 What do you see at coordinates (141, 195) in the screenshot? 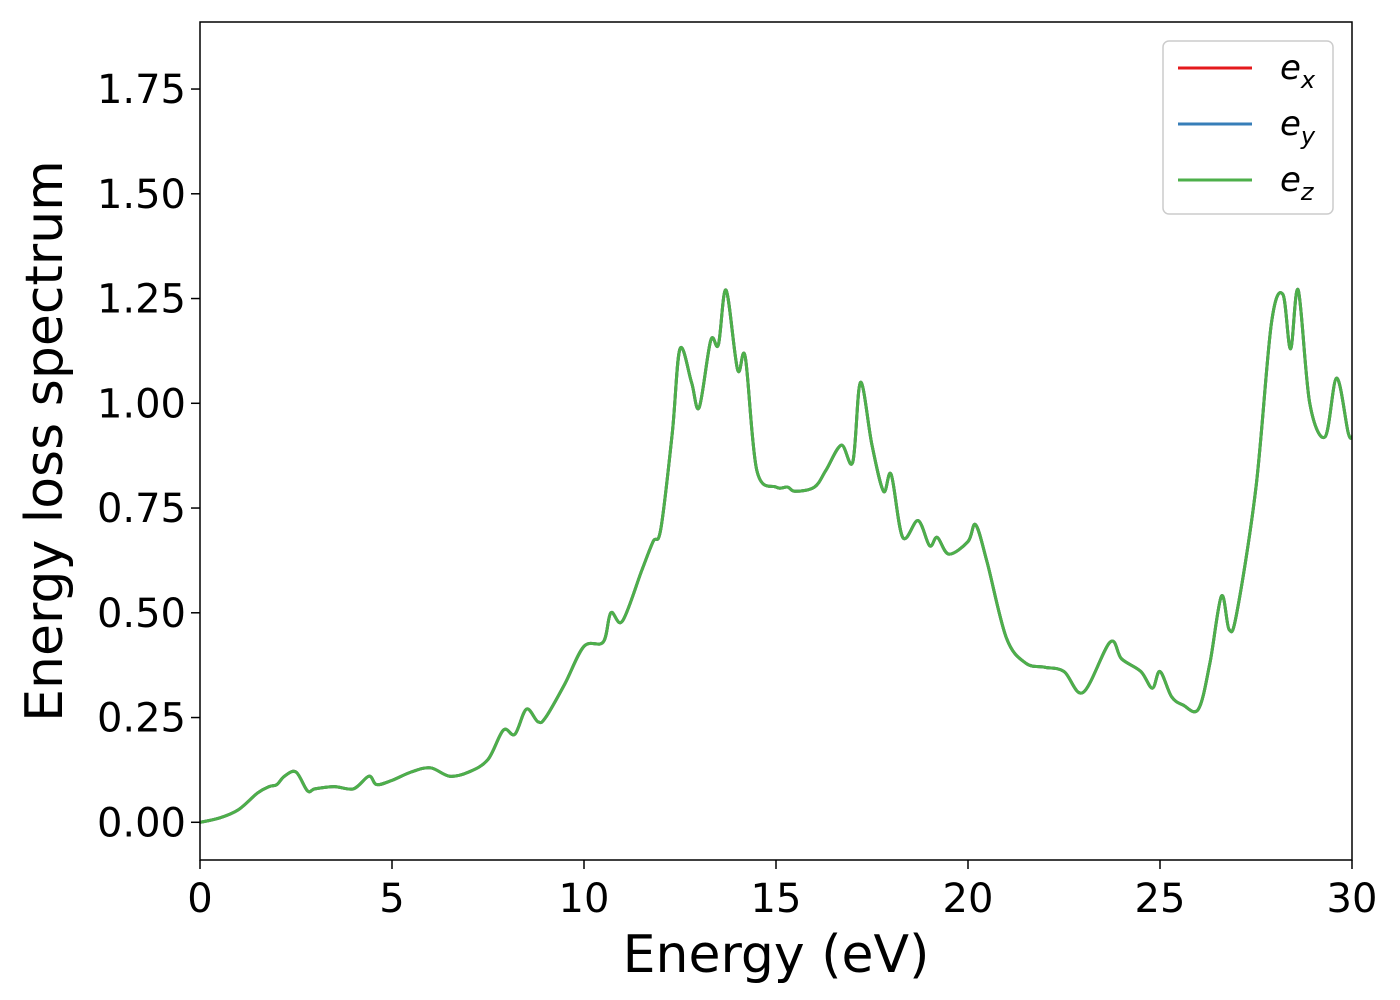
I see `y-tick-label: 1.50` at bounding box center [141, 195].